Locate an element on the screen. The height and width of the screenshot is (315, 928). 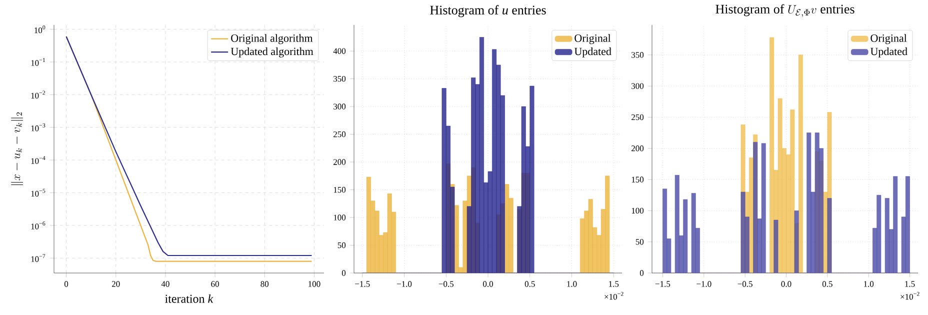
y-tick-label: 10$^{−1}$ is located at coordinates (38, 62).